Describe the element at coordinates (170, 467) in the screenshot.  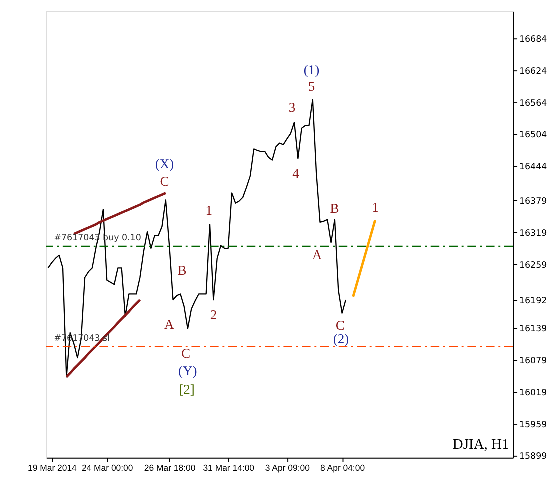
I see `x-tick-label: 26 Mar 18:00` at that location.